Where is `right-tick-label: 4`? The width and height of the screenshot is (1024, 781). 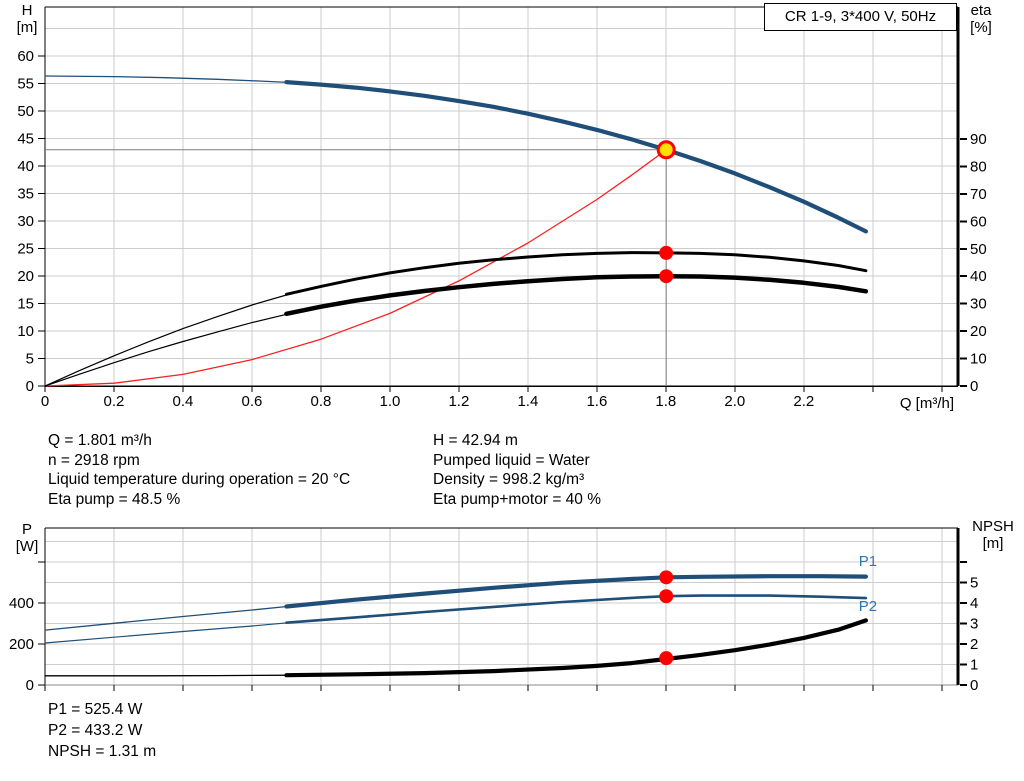 right-tick-label: 4 is located at coordinates (974, 603).